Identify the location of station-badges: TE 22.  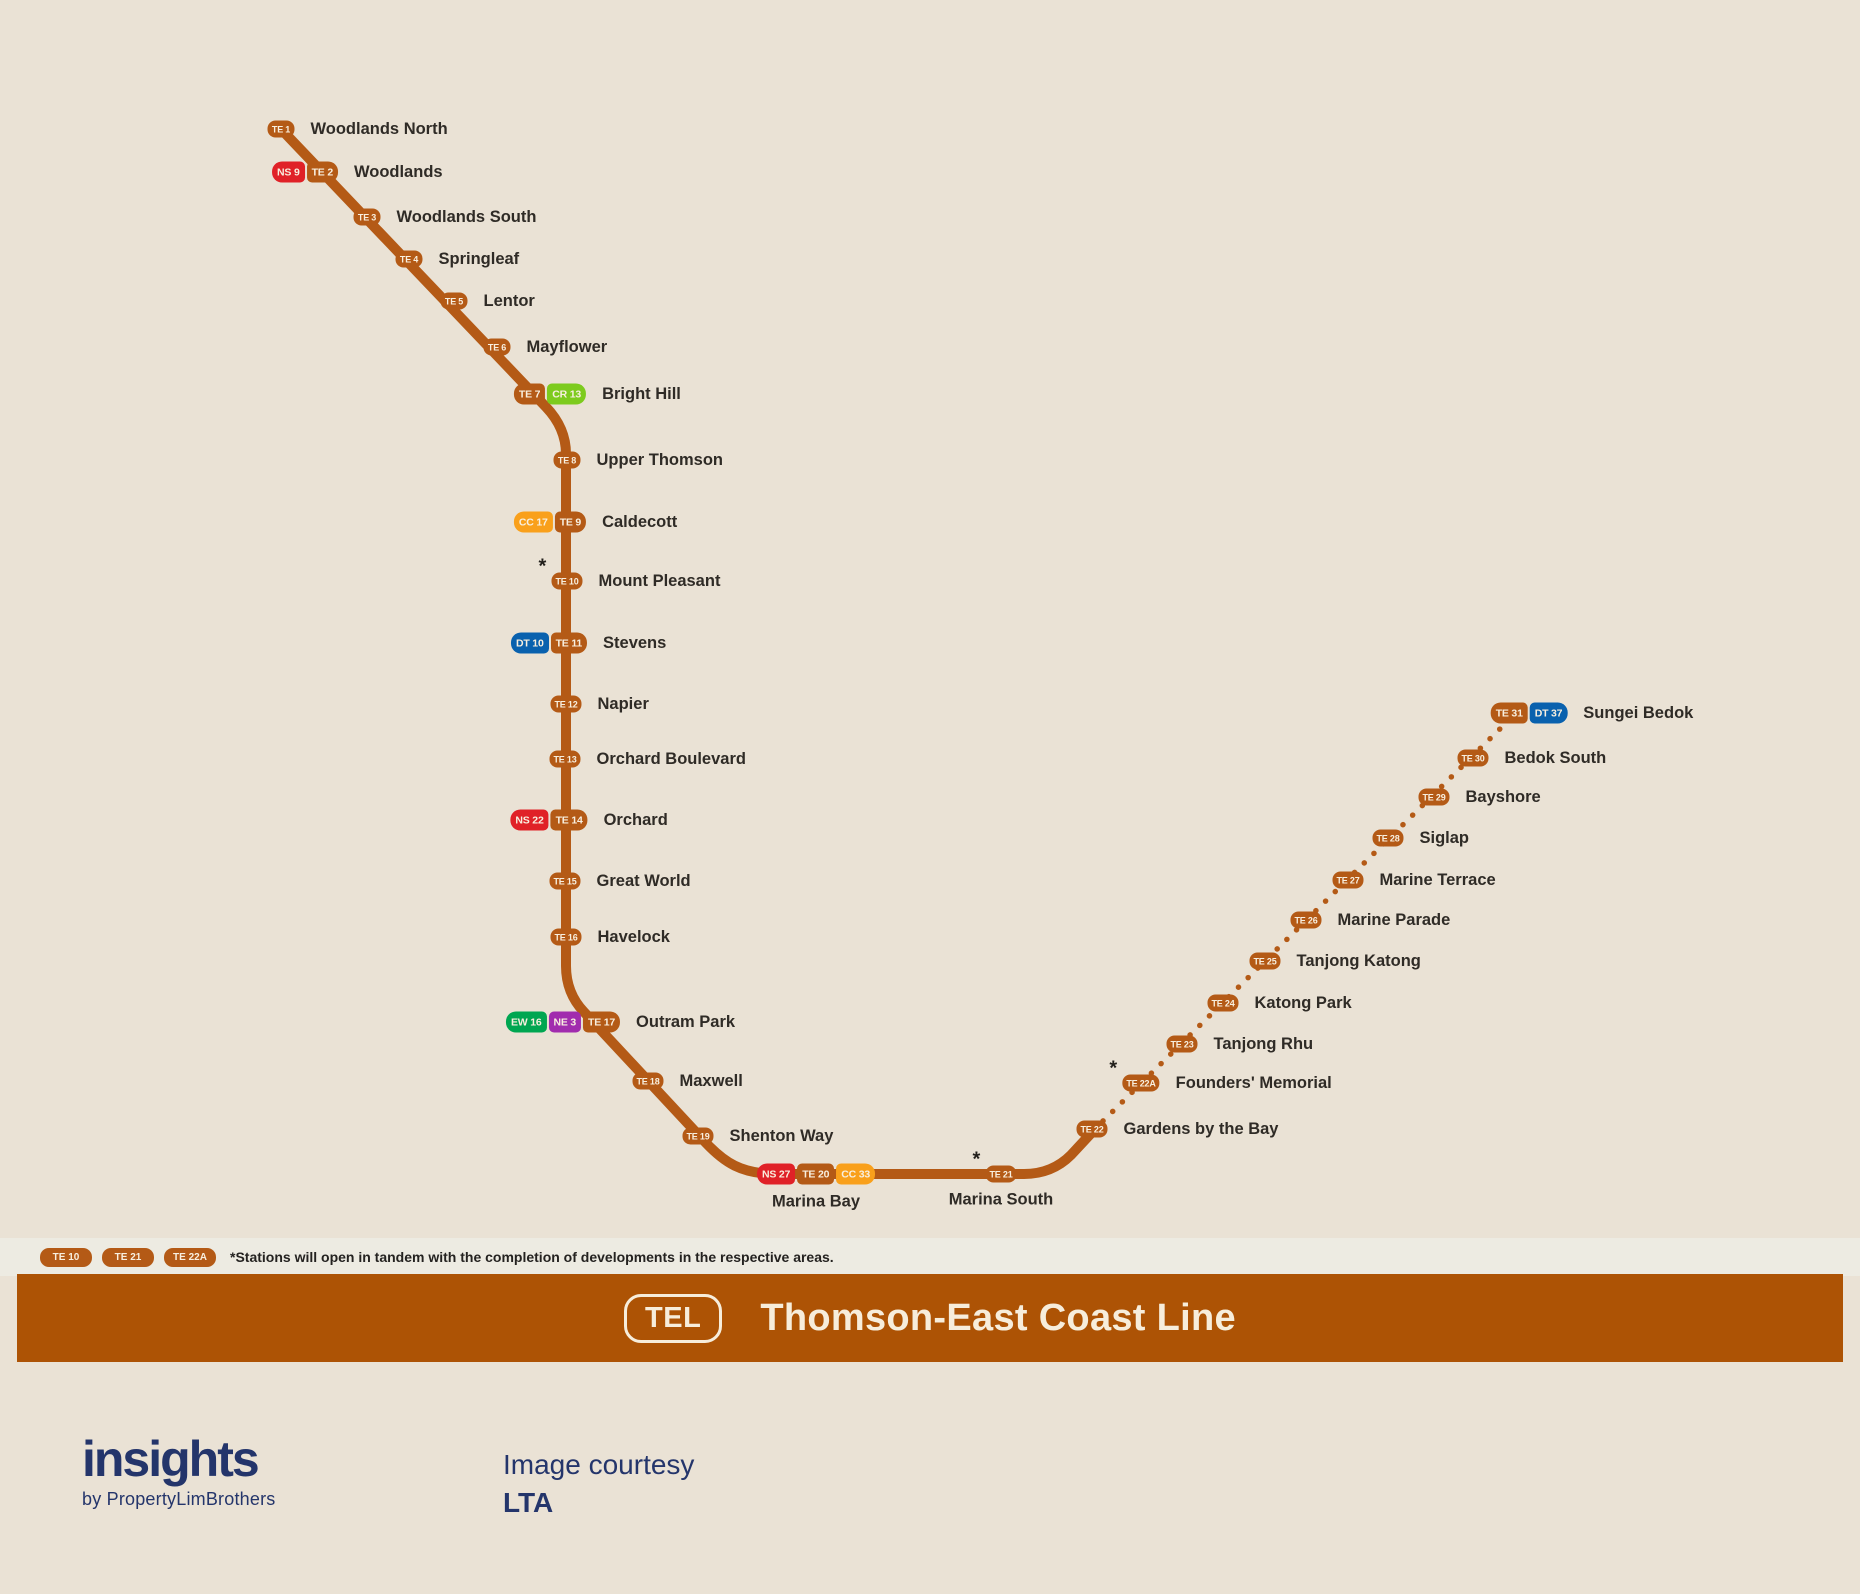
(1092, 1129).